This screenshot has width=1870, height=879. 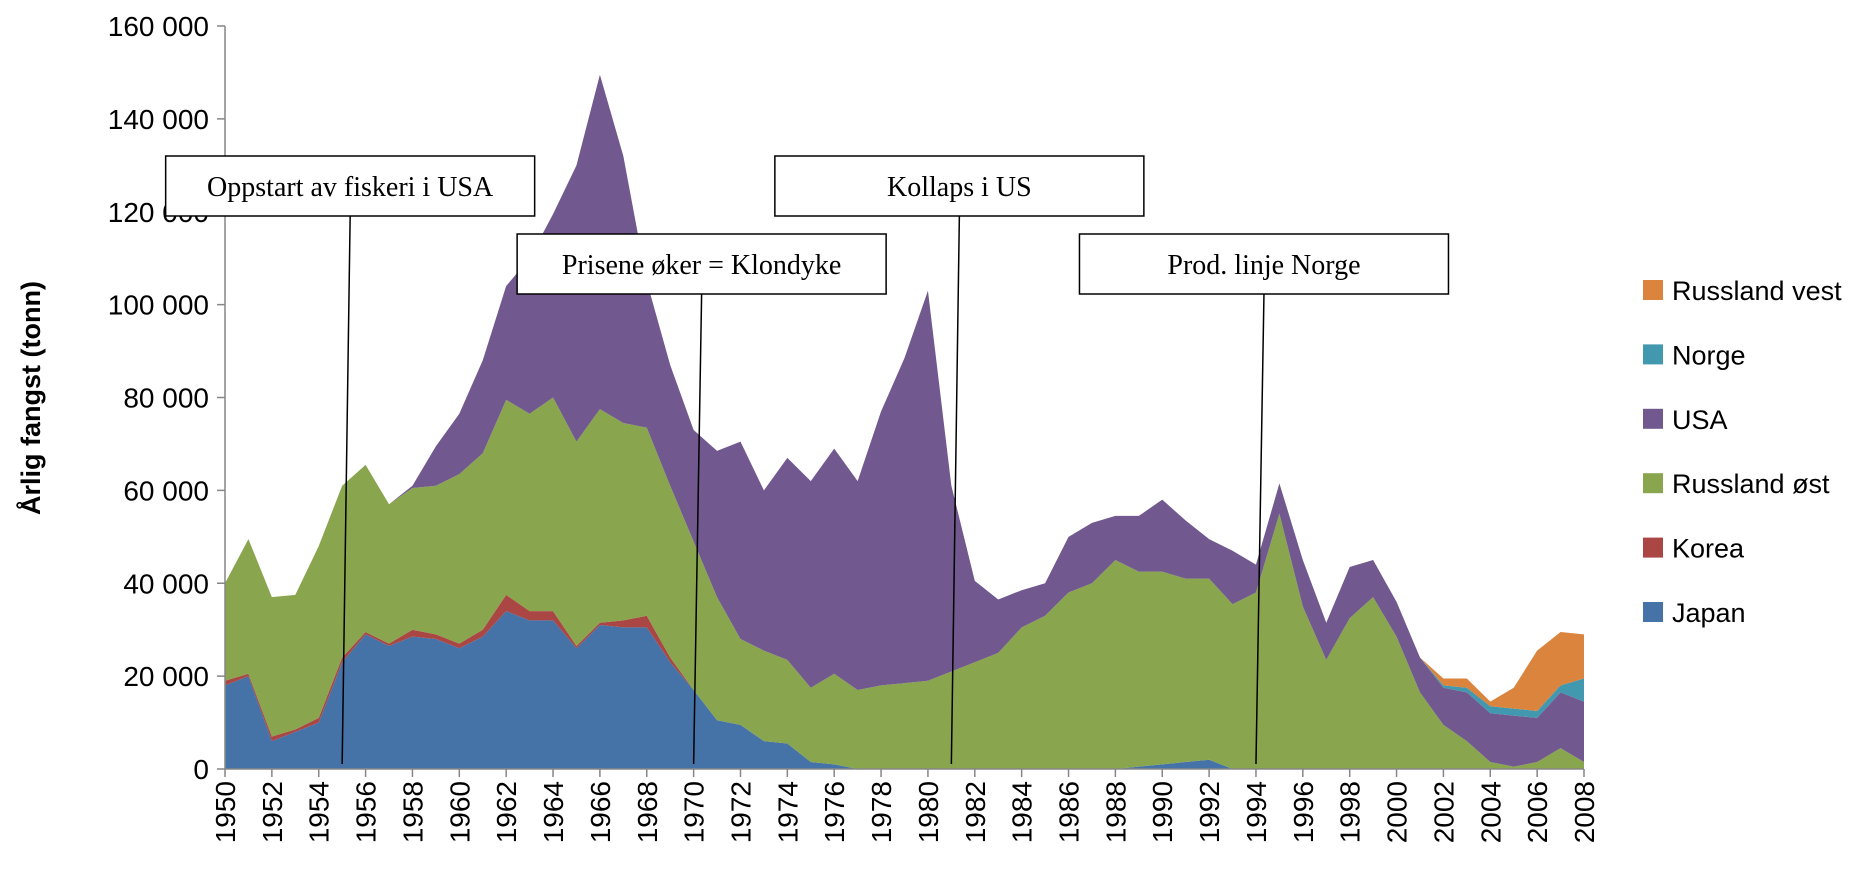 I want to click on y-axis-label: Årlig fangst (tonn), so click(x=30, y=398).